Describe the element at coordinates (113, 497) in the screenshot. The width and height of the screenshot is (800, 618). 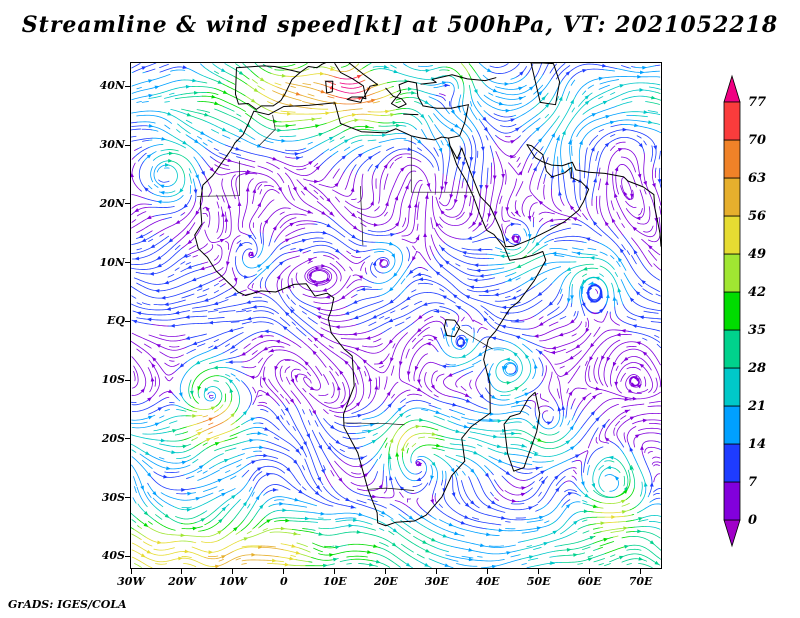
I see `y-tick-label: 30S` at that location.